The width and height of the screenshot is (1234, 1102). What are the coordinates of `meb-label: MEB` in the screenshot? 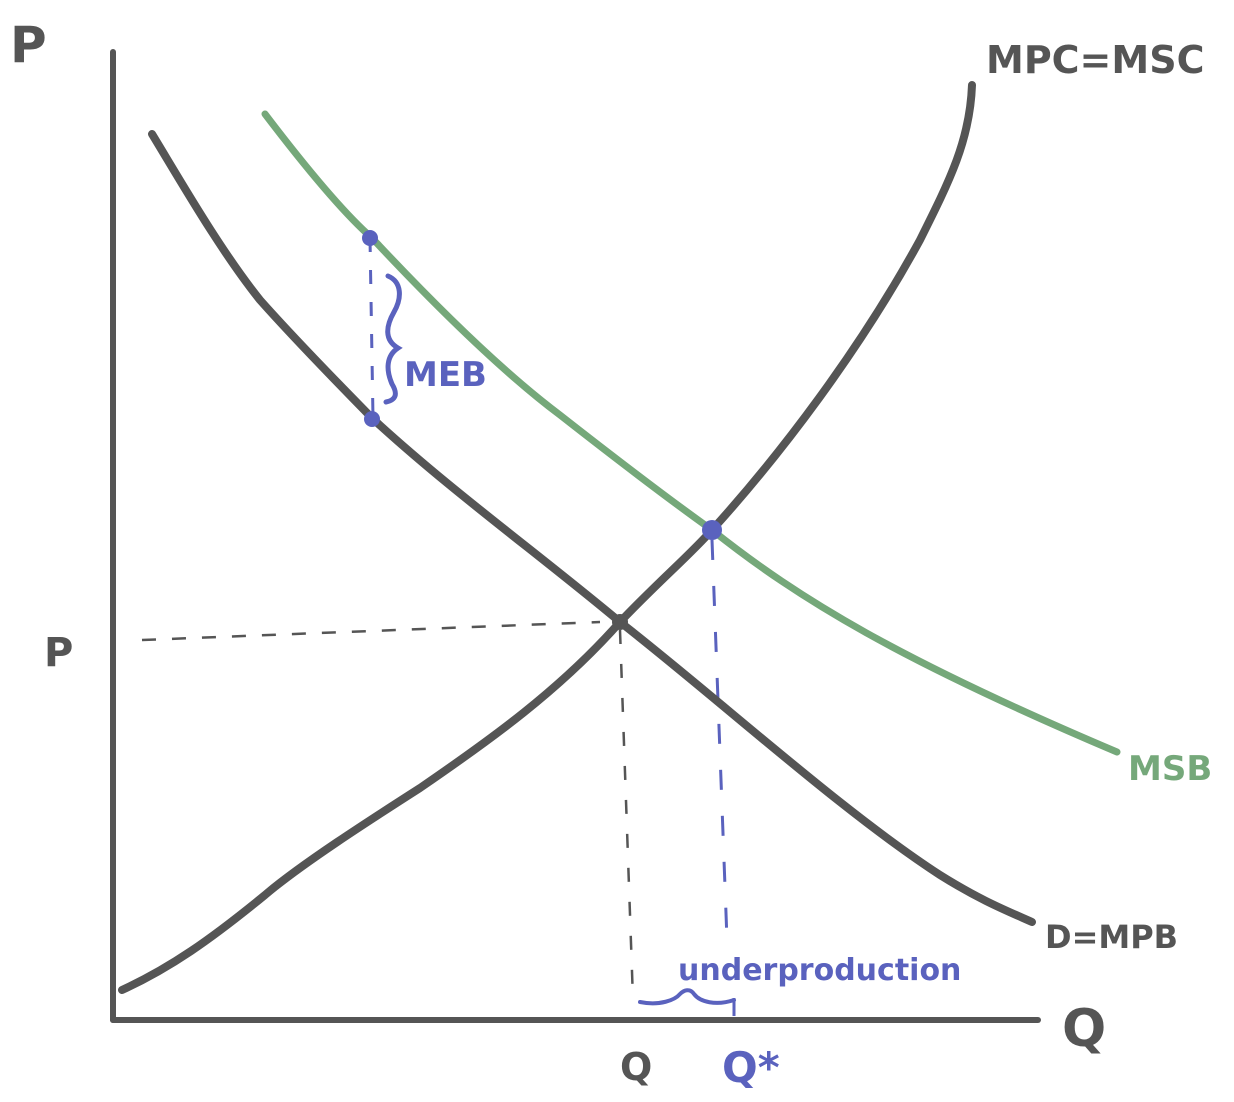 It's located at (445, 375).